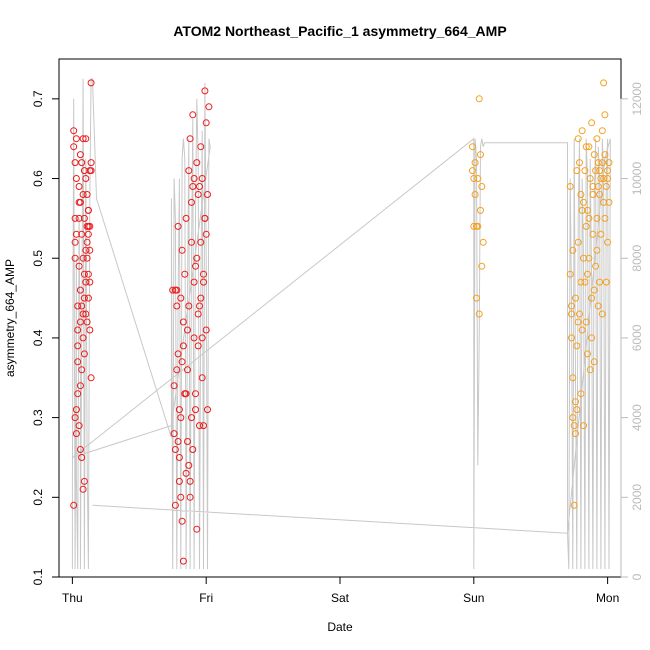 This screenshot has width=650, height=650. I want to click on y2-tick-label: 0, so click(637, 576).